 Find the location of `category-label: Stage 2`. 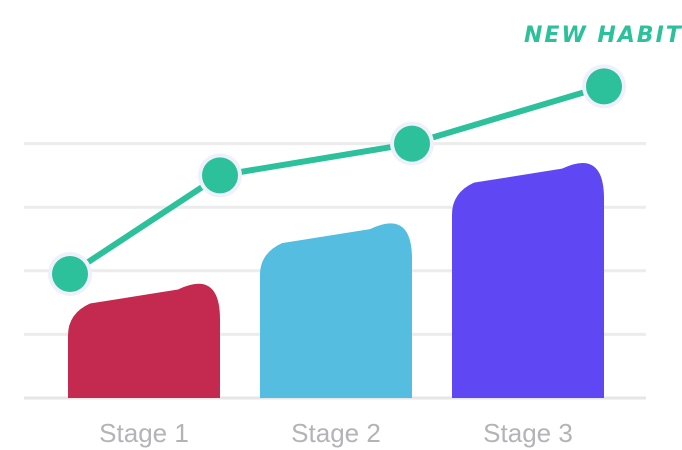

category-label: Stage 2 is located at coordinates (336, 433).